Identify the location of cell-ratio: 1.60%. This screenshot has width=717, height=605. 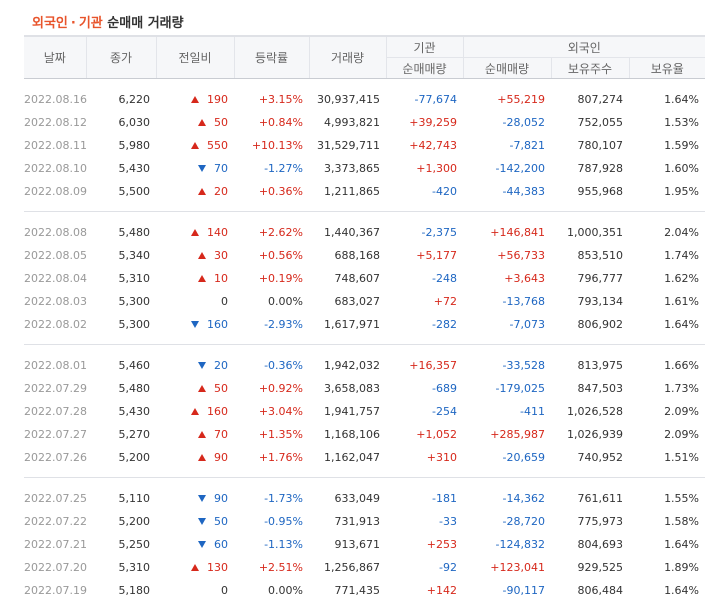
(682, 168).